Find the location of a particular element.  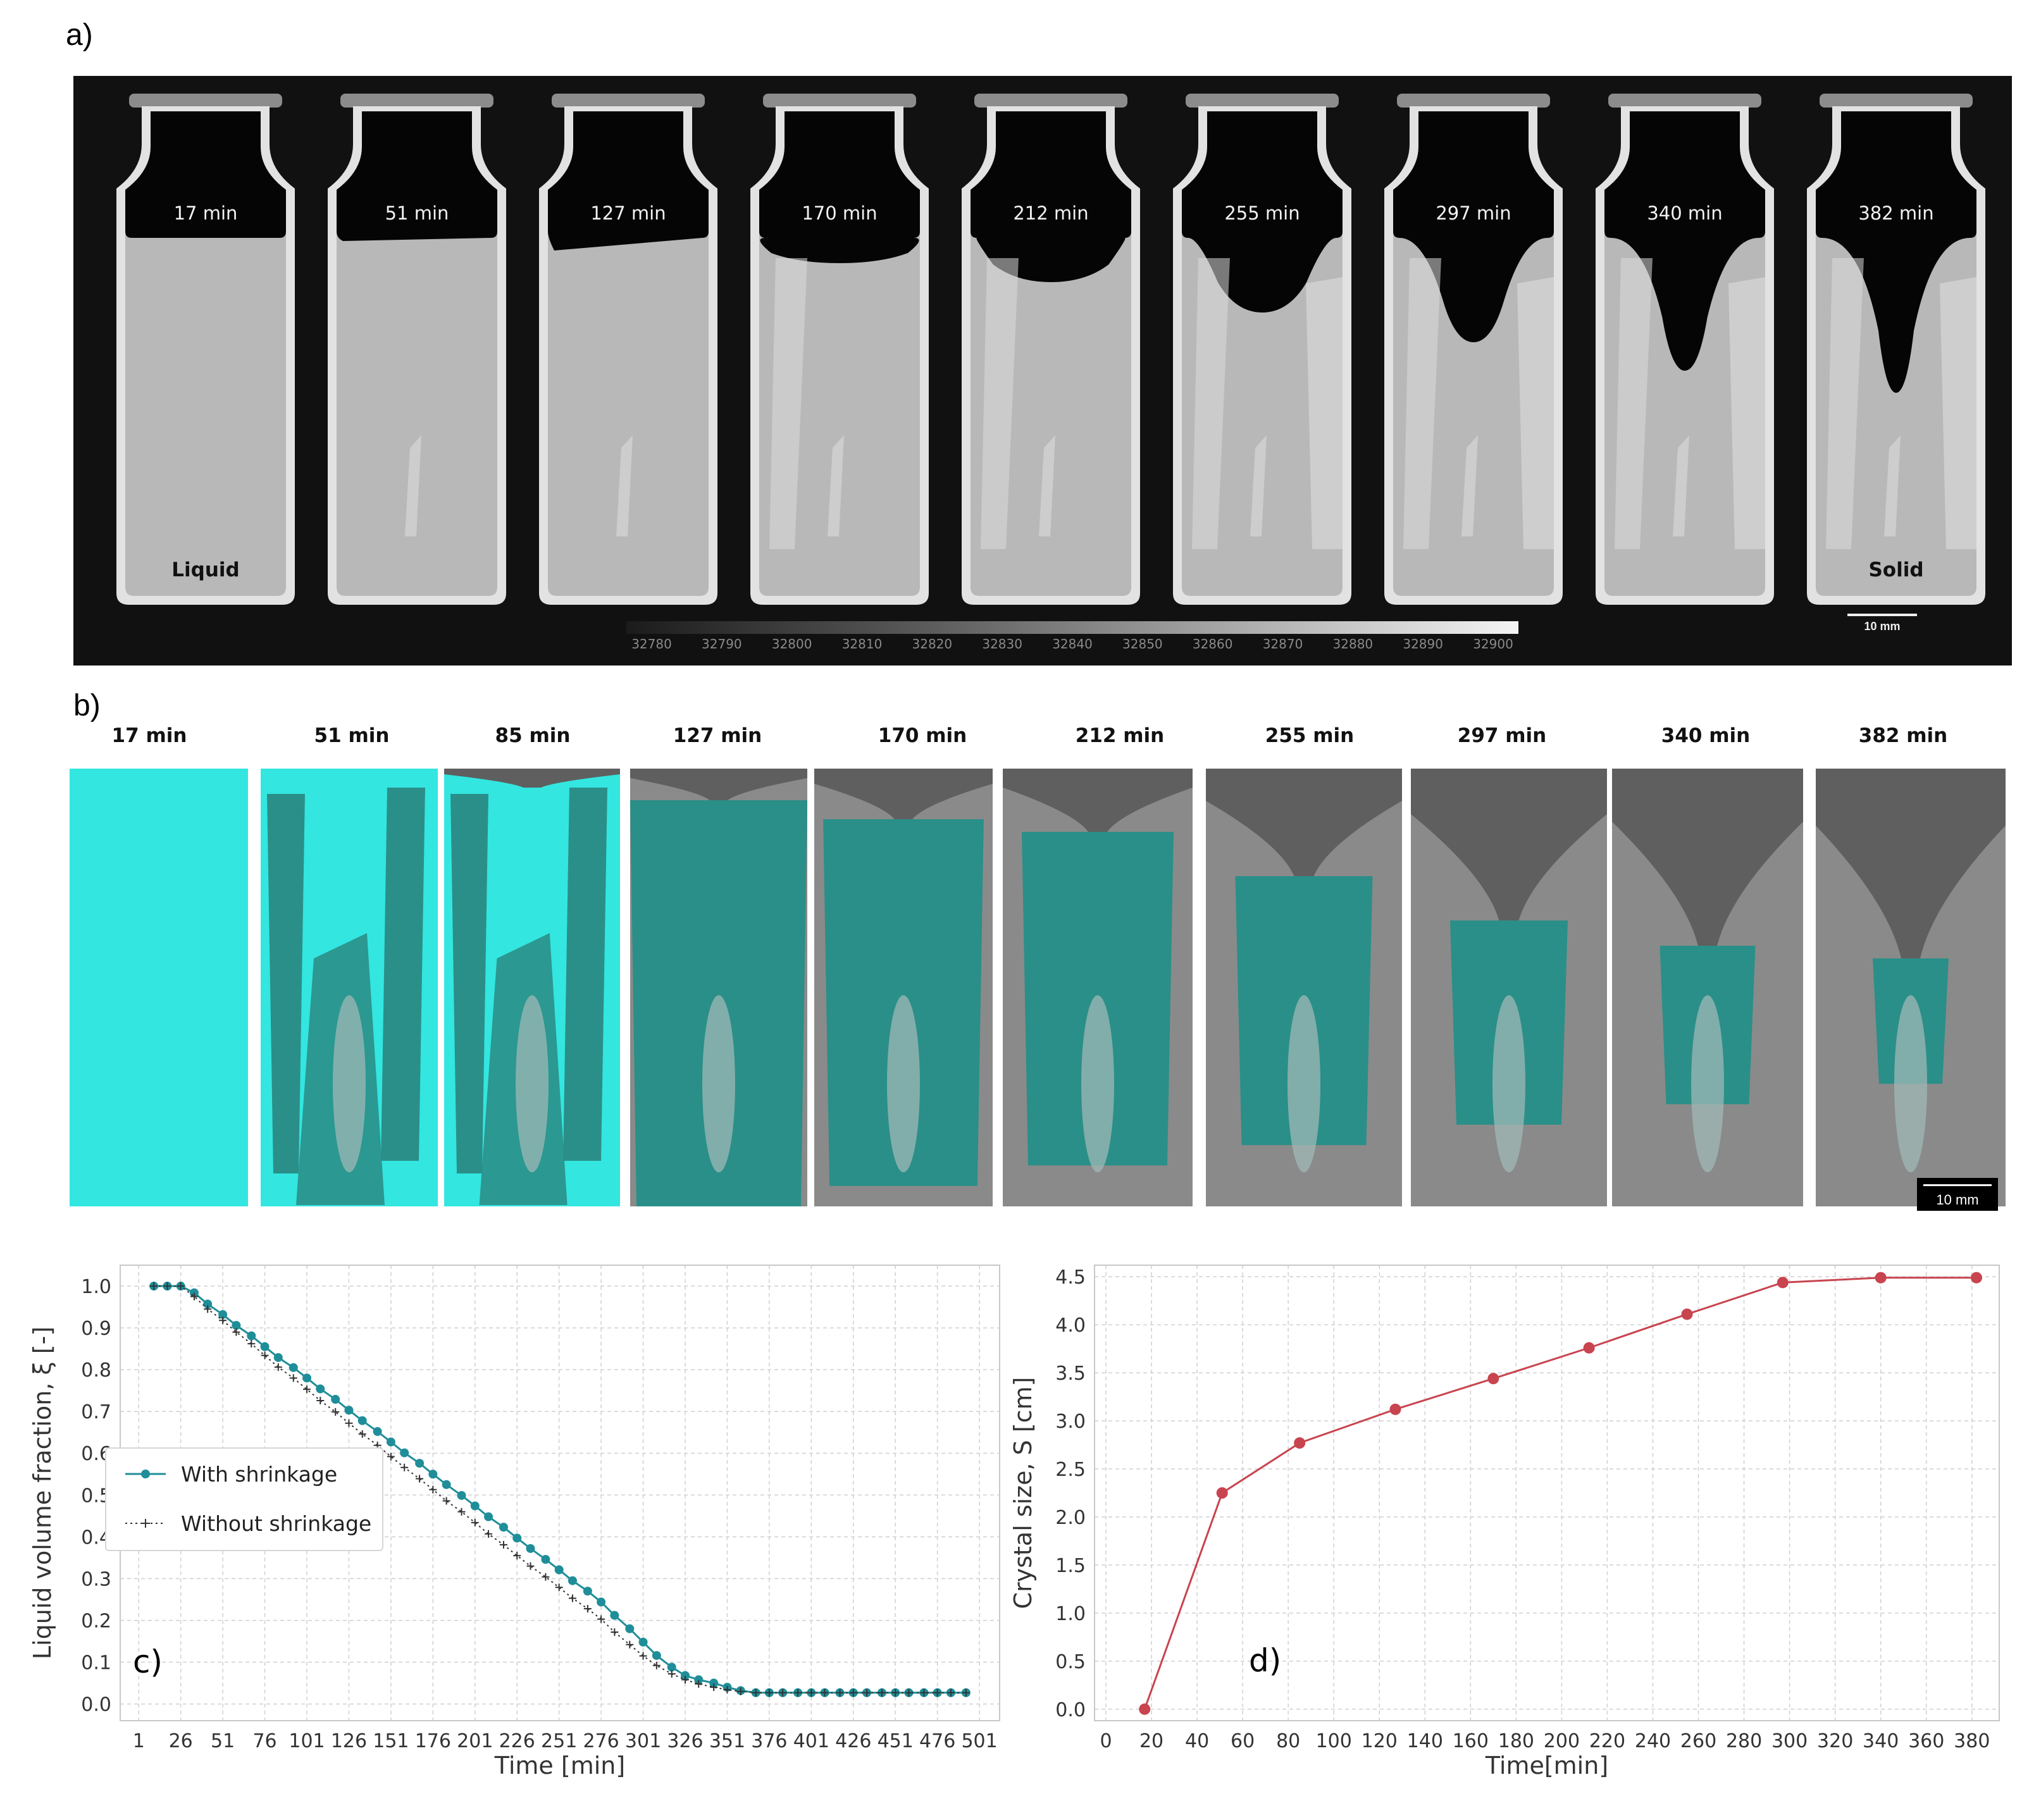

x-tick-label: 380 is located at coordinates (1972, 1741).